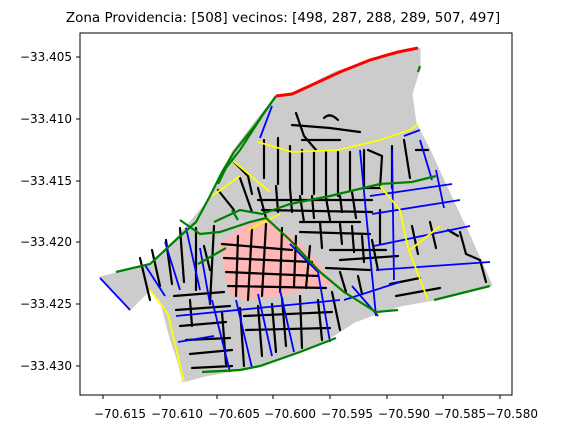 The width and height of the screenshot is (574, 433). I want to click on highway-segment, so click(347, 72).